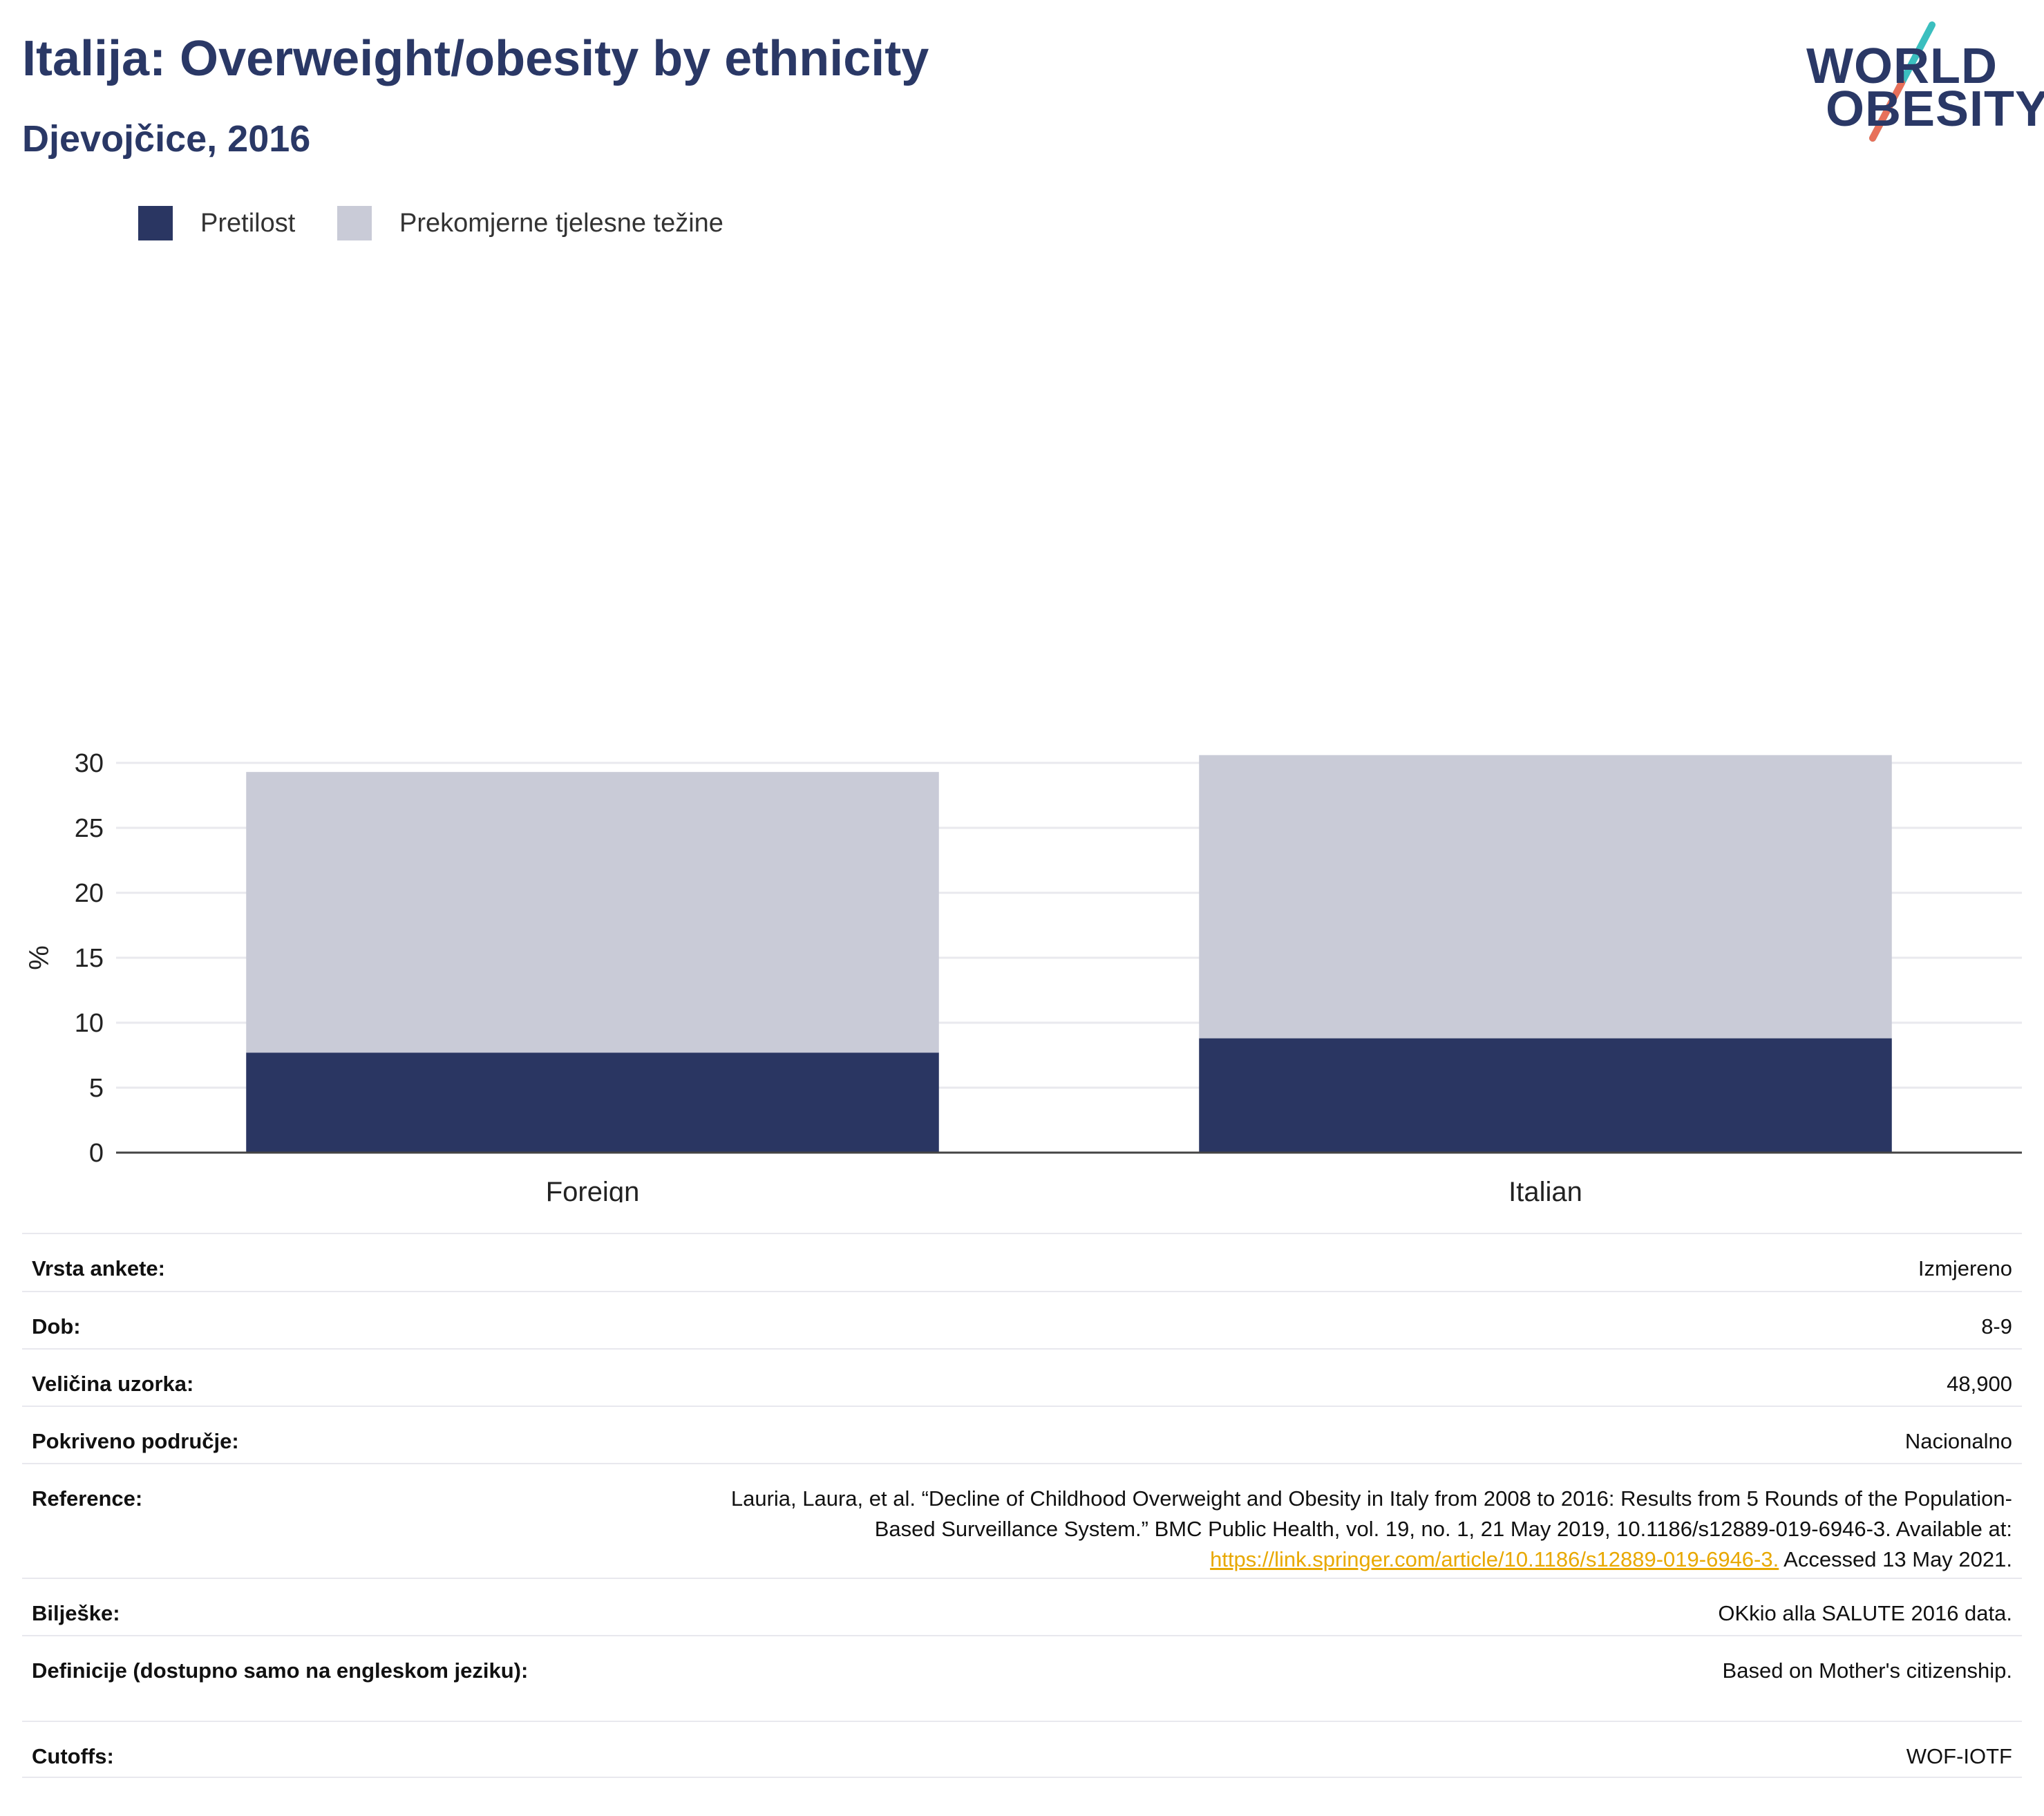  Describe the element at coordinates (1022, 1262) in the screenshot. I see `meta-row-survey-type: Vrsta ankete: Izmjereno` at that location.